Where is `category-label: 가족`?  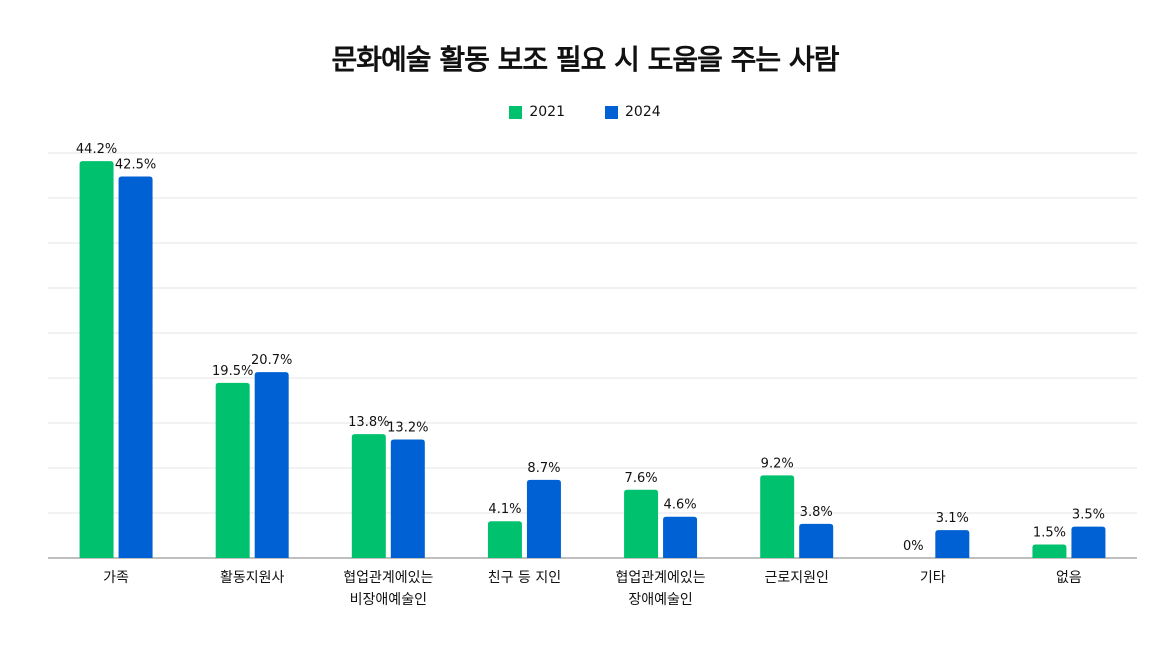
category-label: 가족 is located at coordinates (116, 578).